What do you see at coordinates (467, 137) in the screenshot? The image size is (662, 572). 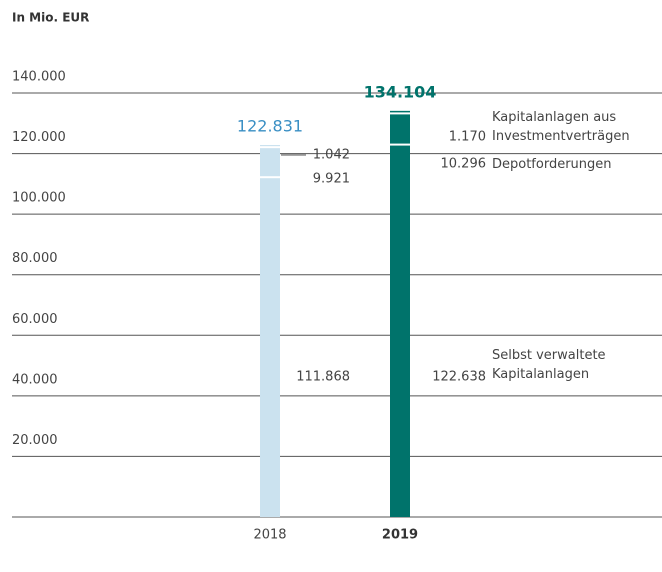 I see `value-label: 1.170` at bounding box center [467, 137].